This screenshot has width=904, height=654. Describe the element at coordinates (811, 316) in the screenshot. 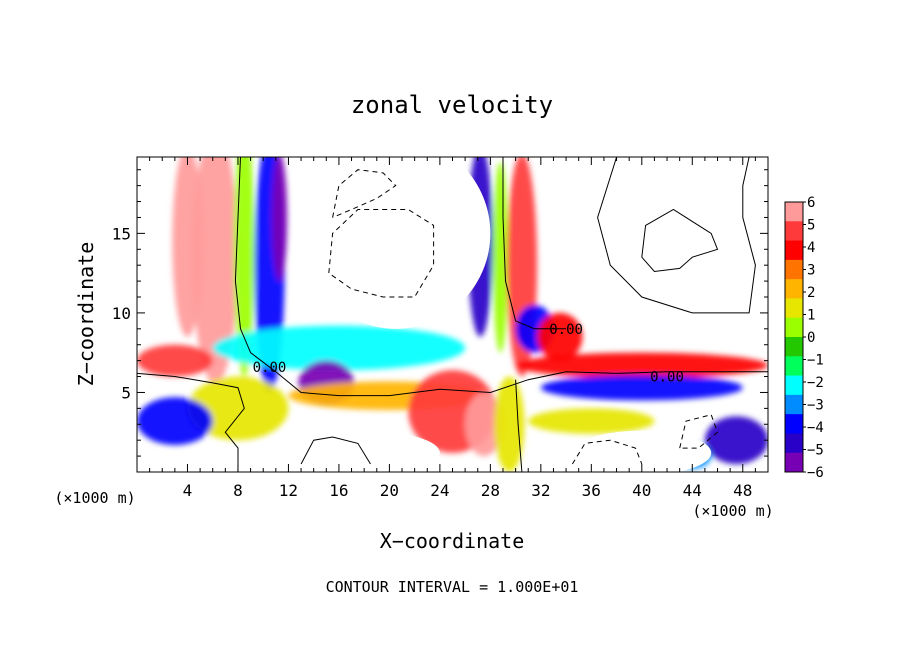

I see `colorbar-label-5: 1` at that location.